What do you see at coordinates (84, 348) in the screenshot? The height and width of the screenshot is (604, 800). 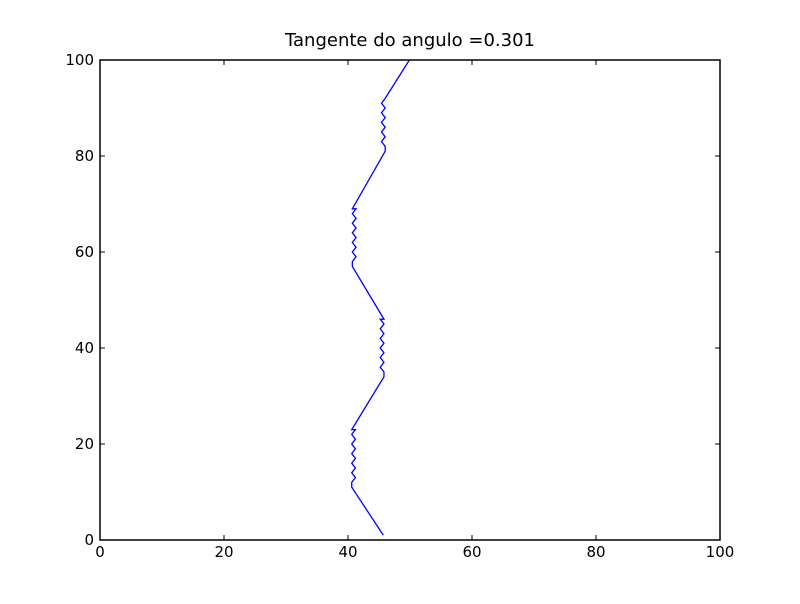 I see `y-tick-label: 40` at bounding box center [84, 348].